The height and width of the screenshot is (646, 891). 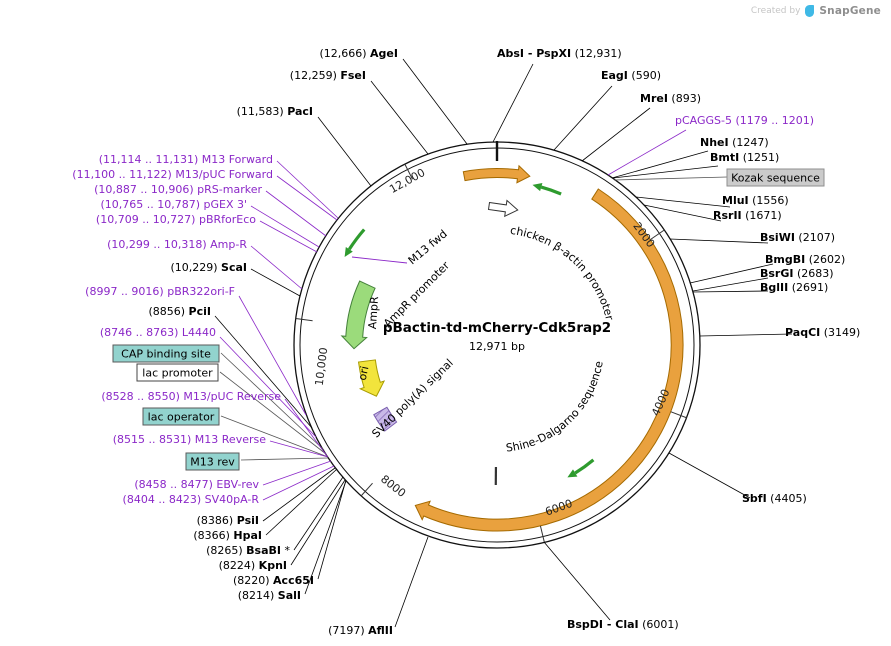 What do you see at coordinates (683, 202) in the screenshot?
I see `enzyme-label-mlui-line` at bounding box center [683, 202].